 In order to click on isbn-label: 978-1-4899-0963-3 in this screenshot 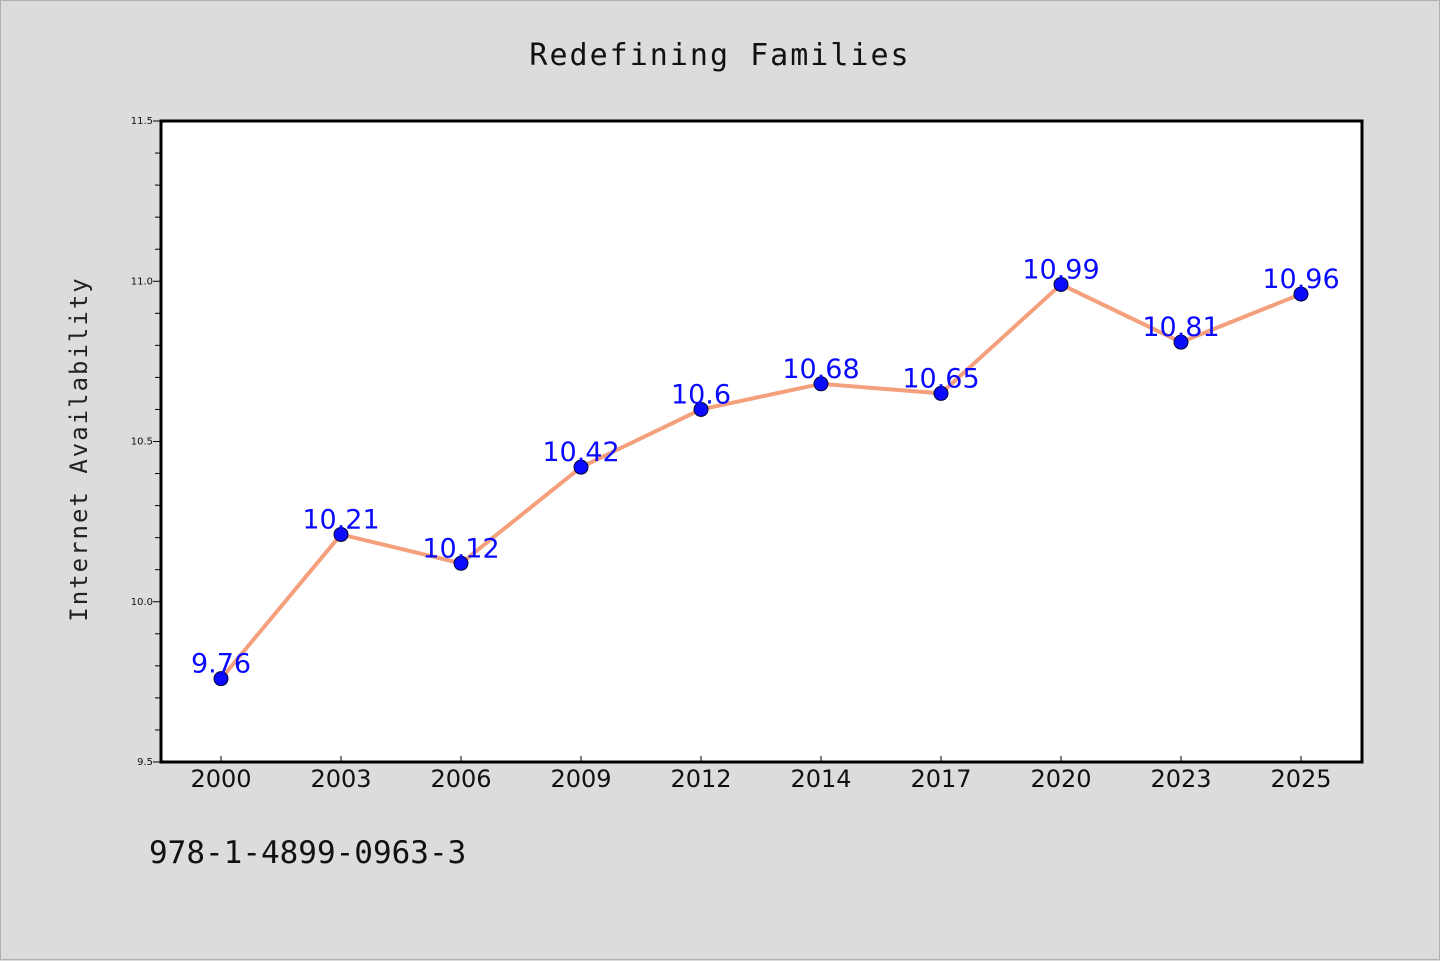, I will do `click(308, 853)`.